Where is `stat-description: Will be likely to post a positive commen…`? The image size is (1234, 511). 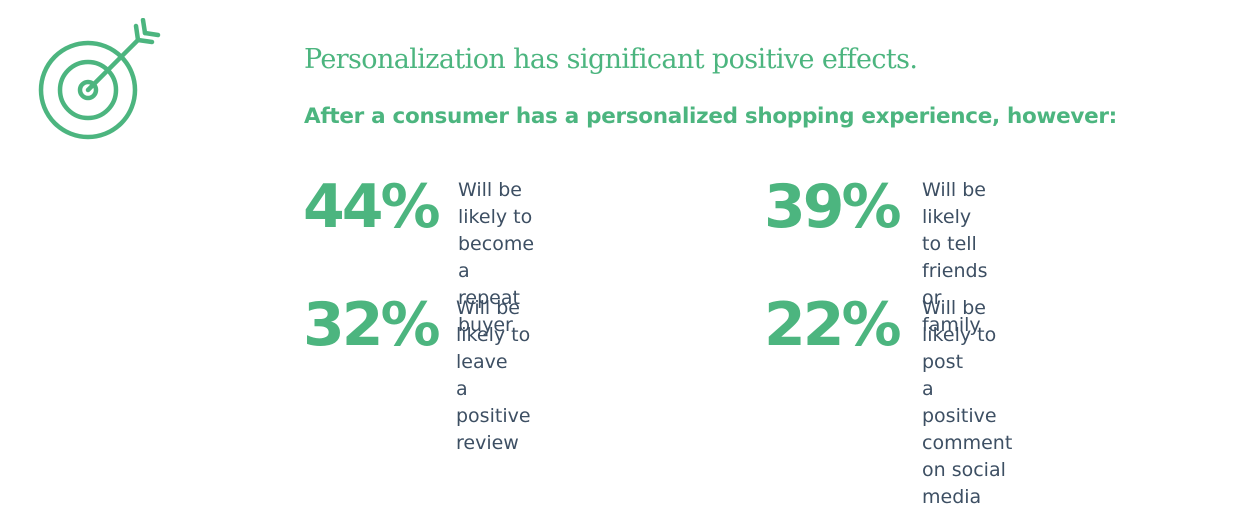
stat-description: Will be likely to post a positive commen… is located at coordinates (967, 402).